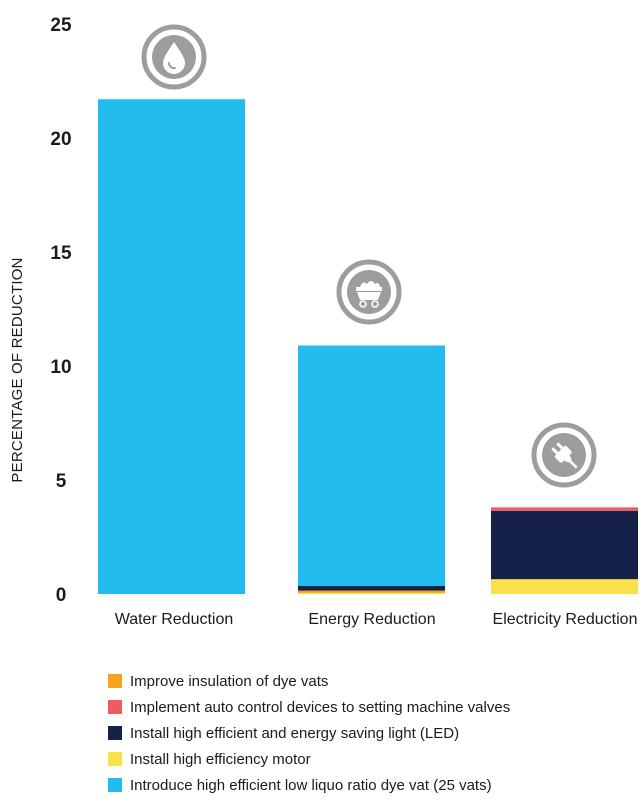 This screenshot has height=812, width=644. I want to click on coal-cart-icon, so click(369, 292).